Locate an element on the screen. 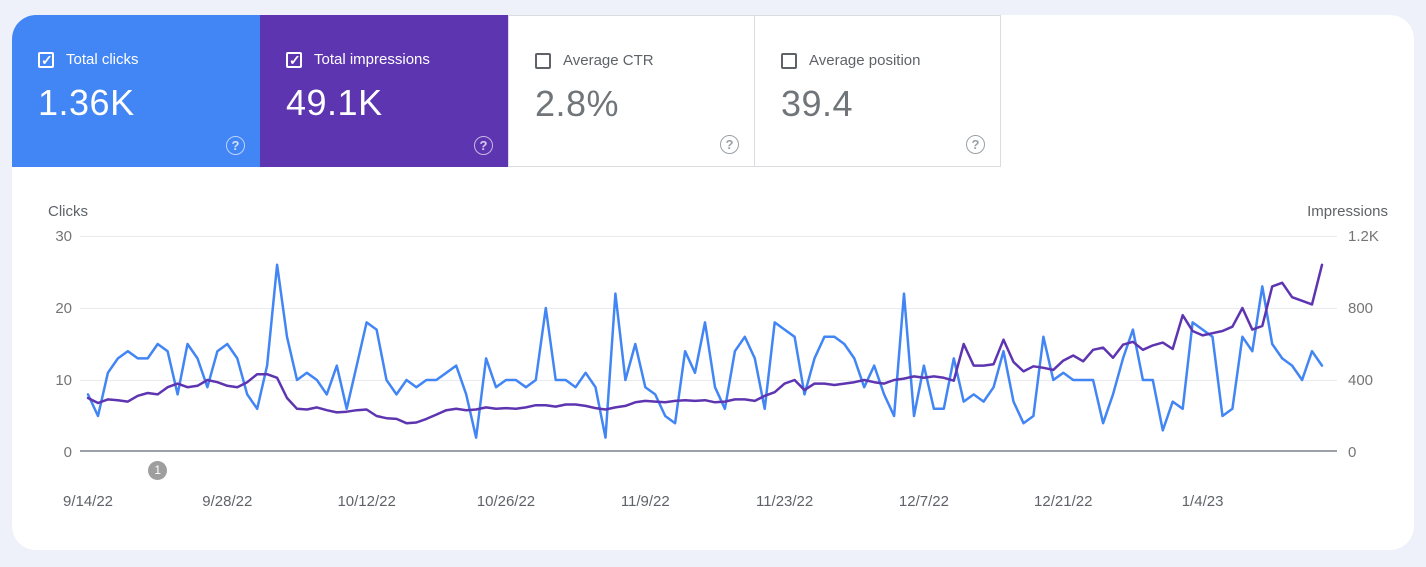 The width and height of the screenshot is (1426, 567). tile-average-ctr: Average CTR 2.8% ? is located at coordinates (631, 91).